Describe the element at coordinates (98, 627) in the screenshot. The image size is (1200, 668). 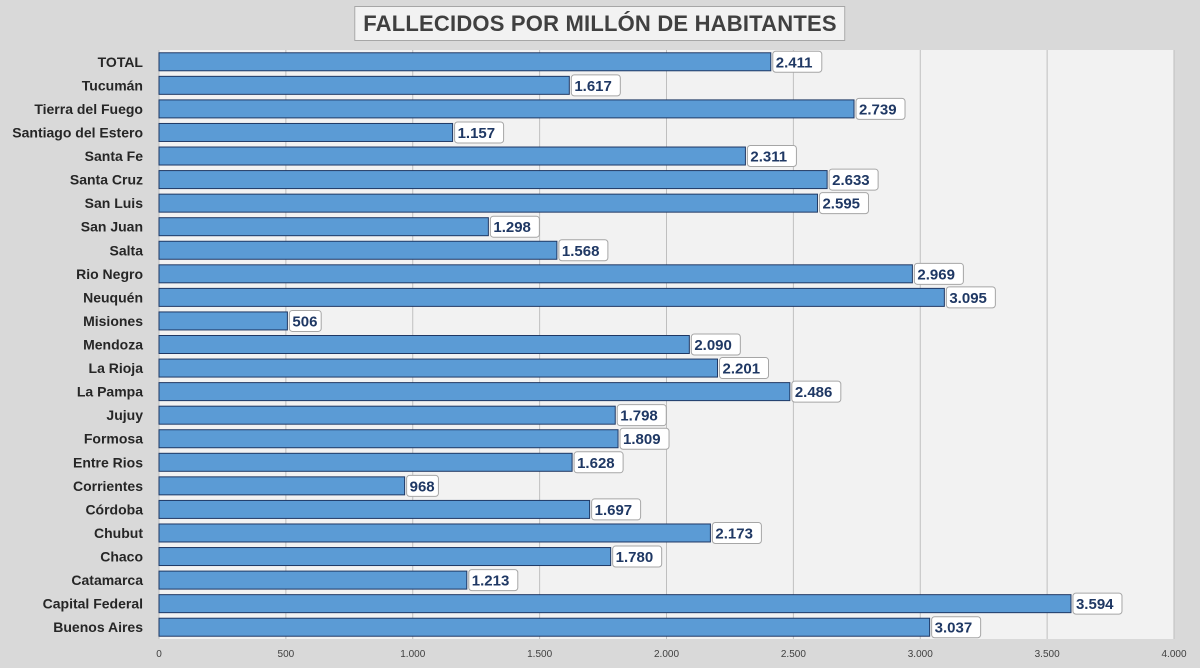
I see `category-label: Buenos Aires` at that location.